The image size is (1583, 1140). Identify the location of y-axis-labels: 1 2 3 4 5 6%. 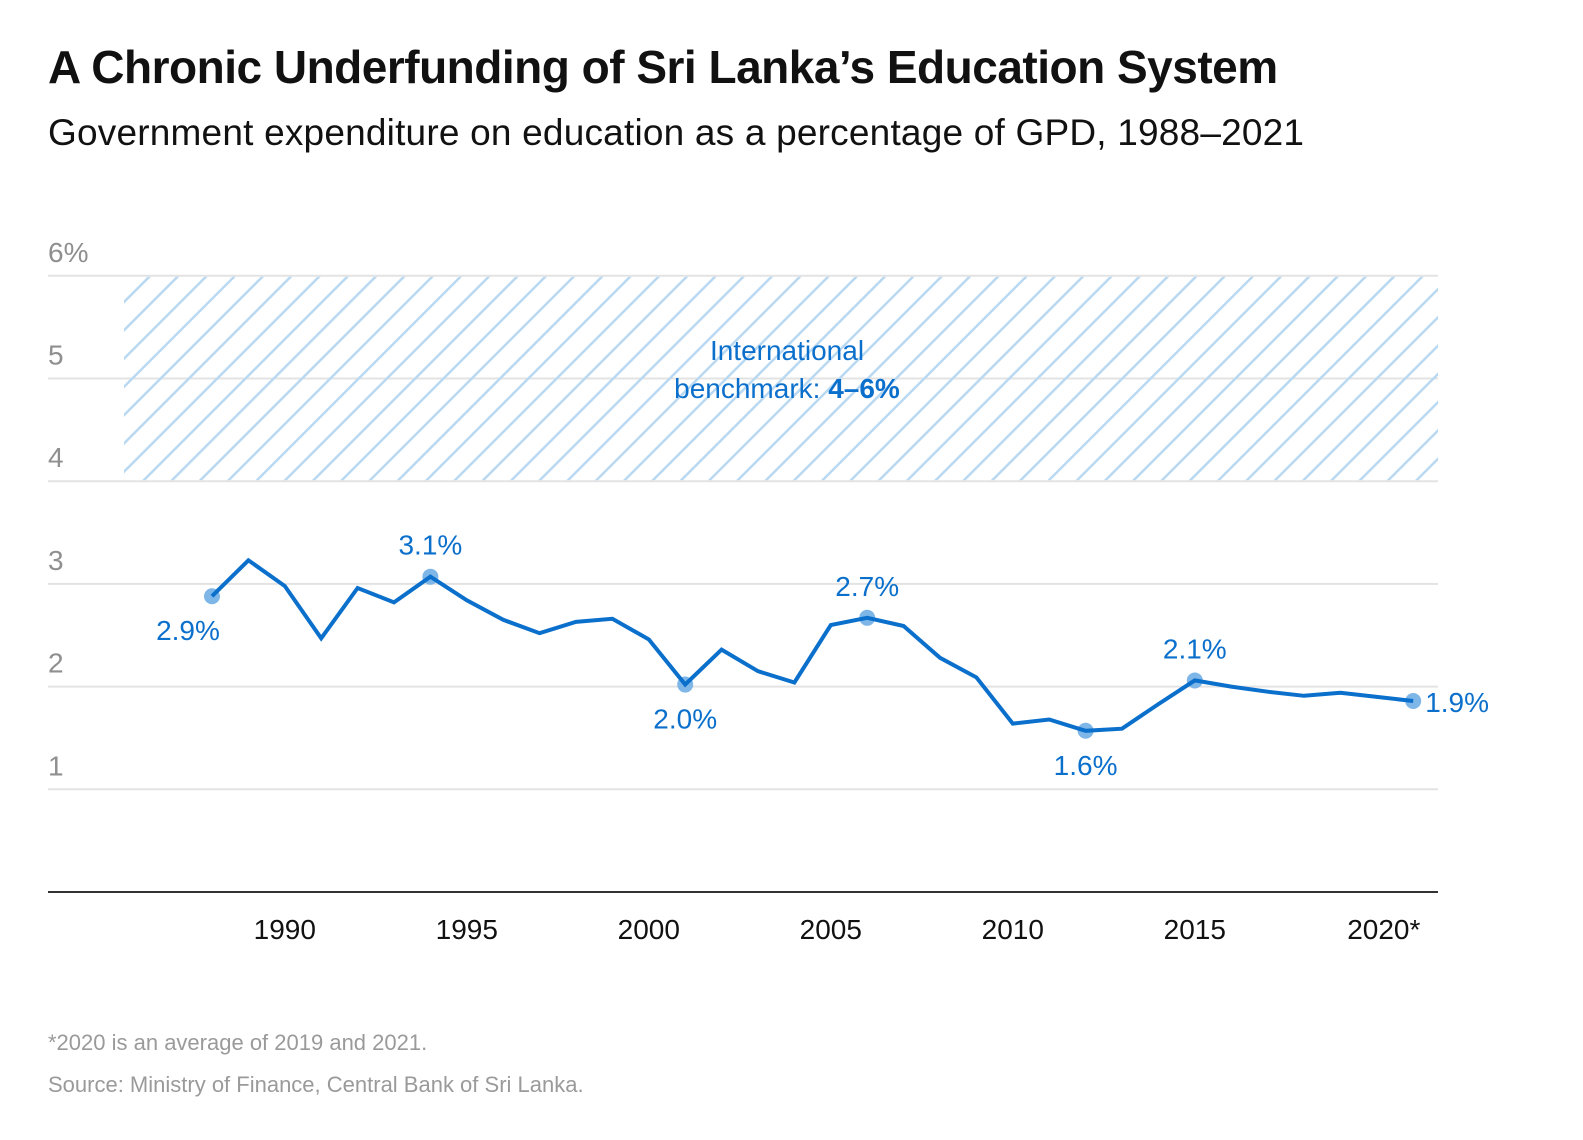
(68, 509).